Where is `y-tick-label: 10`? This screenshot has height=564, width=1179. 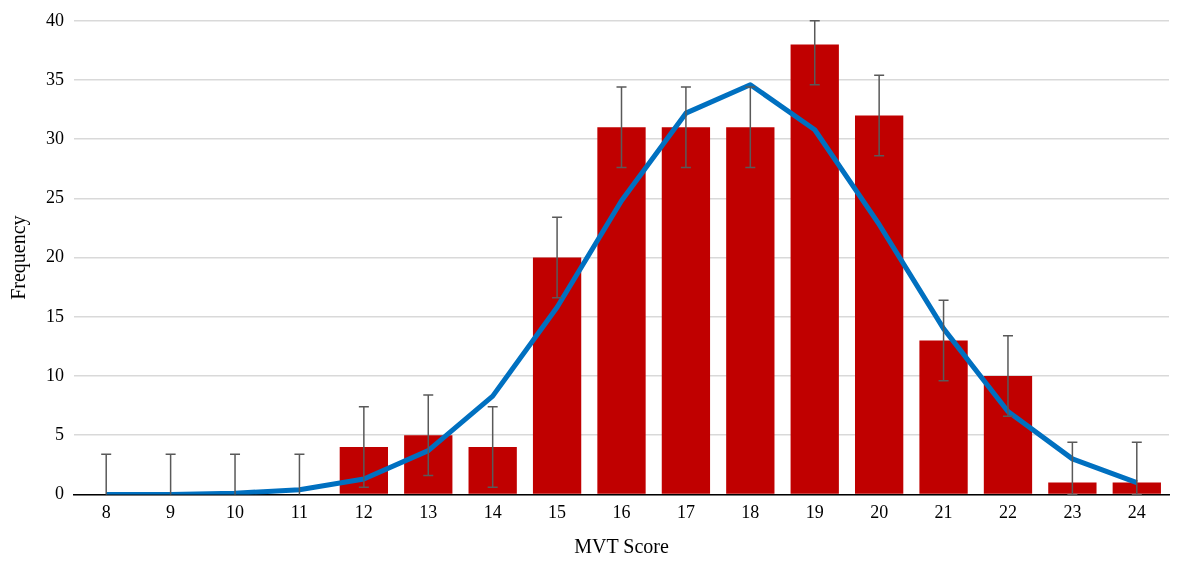
y-tick-label: 10 is located at coordinates (55, 374).